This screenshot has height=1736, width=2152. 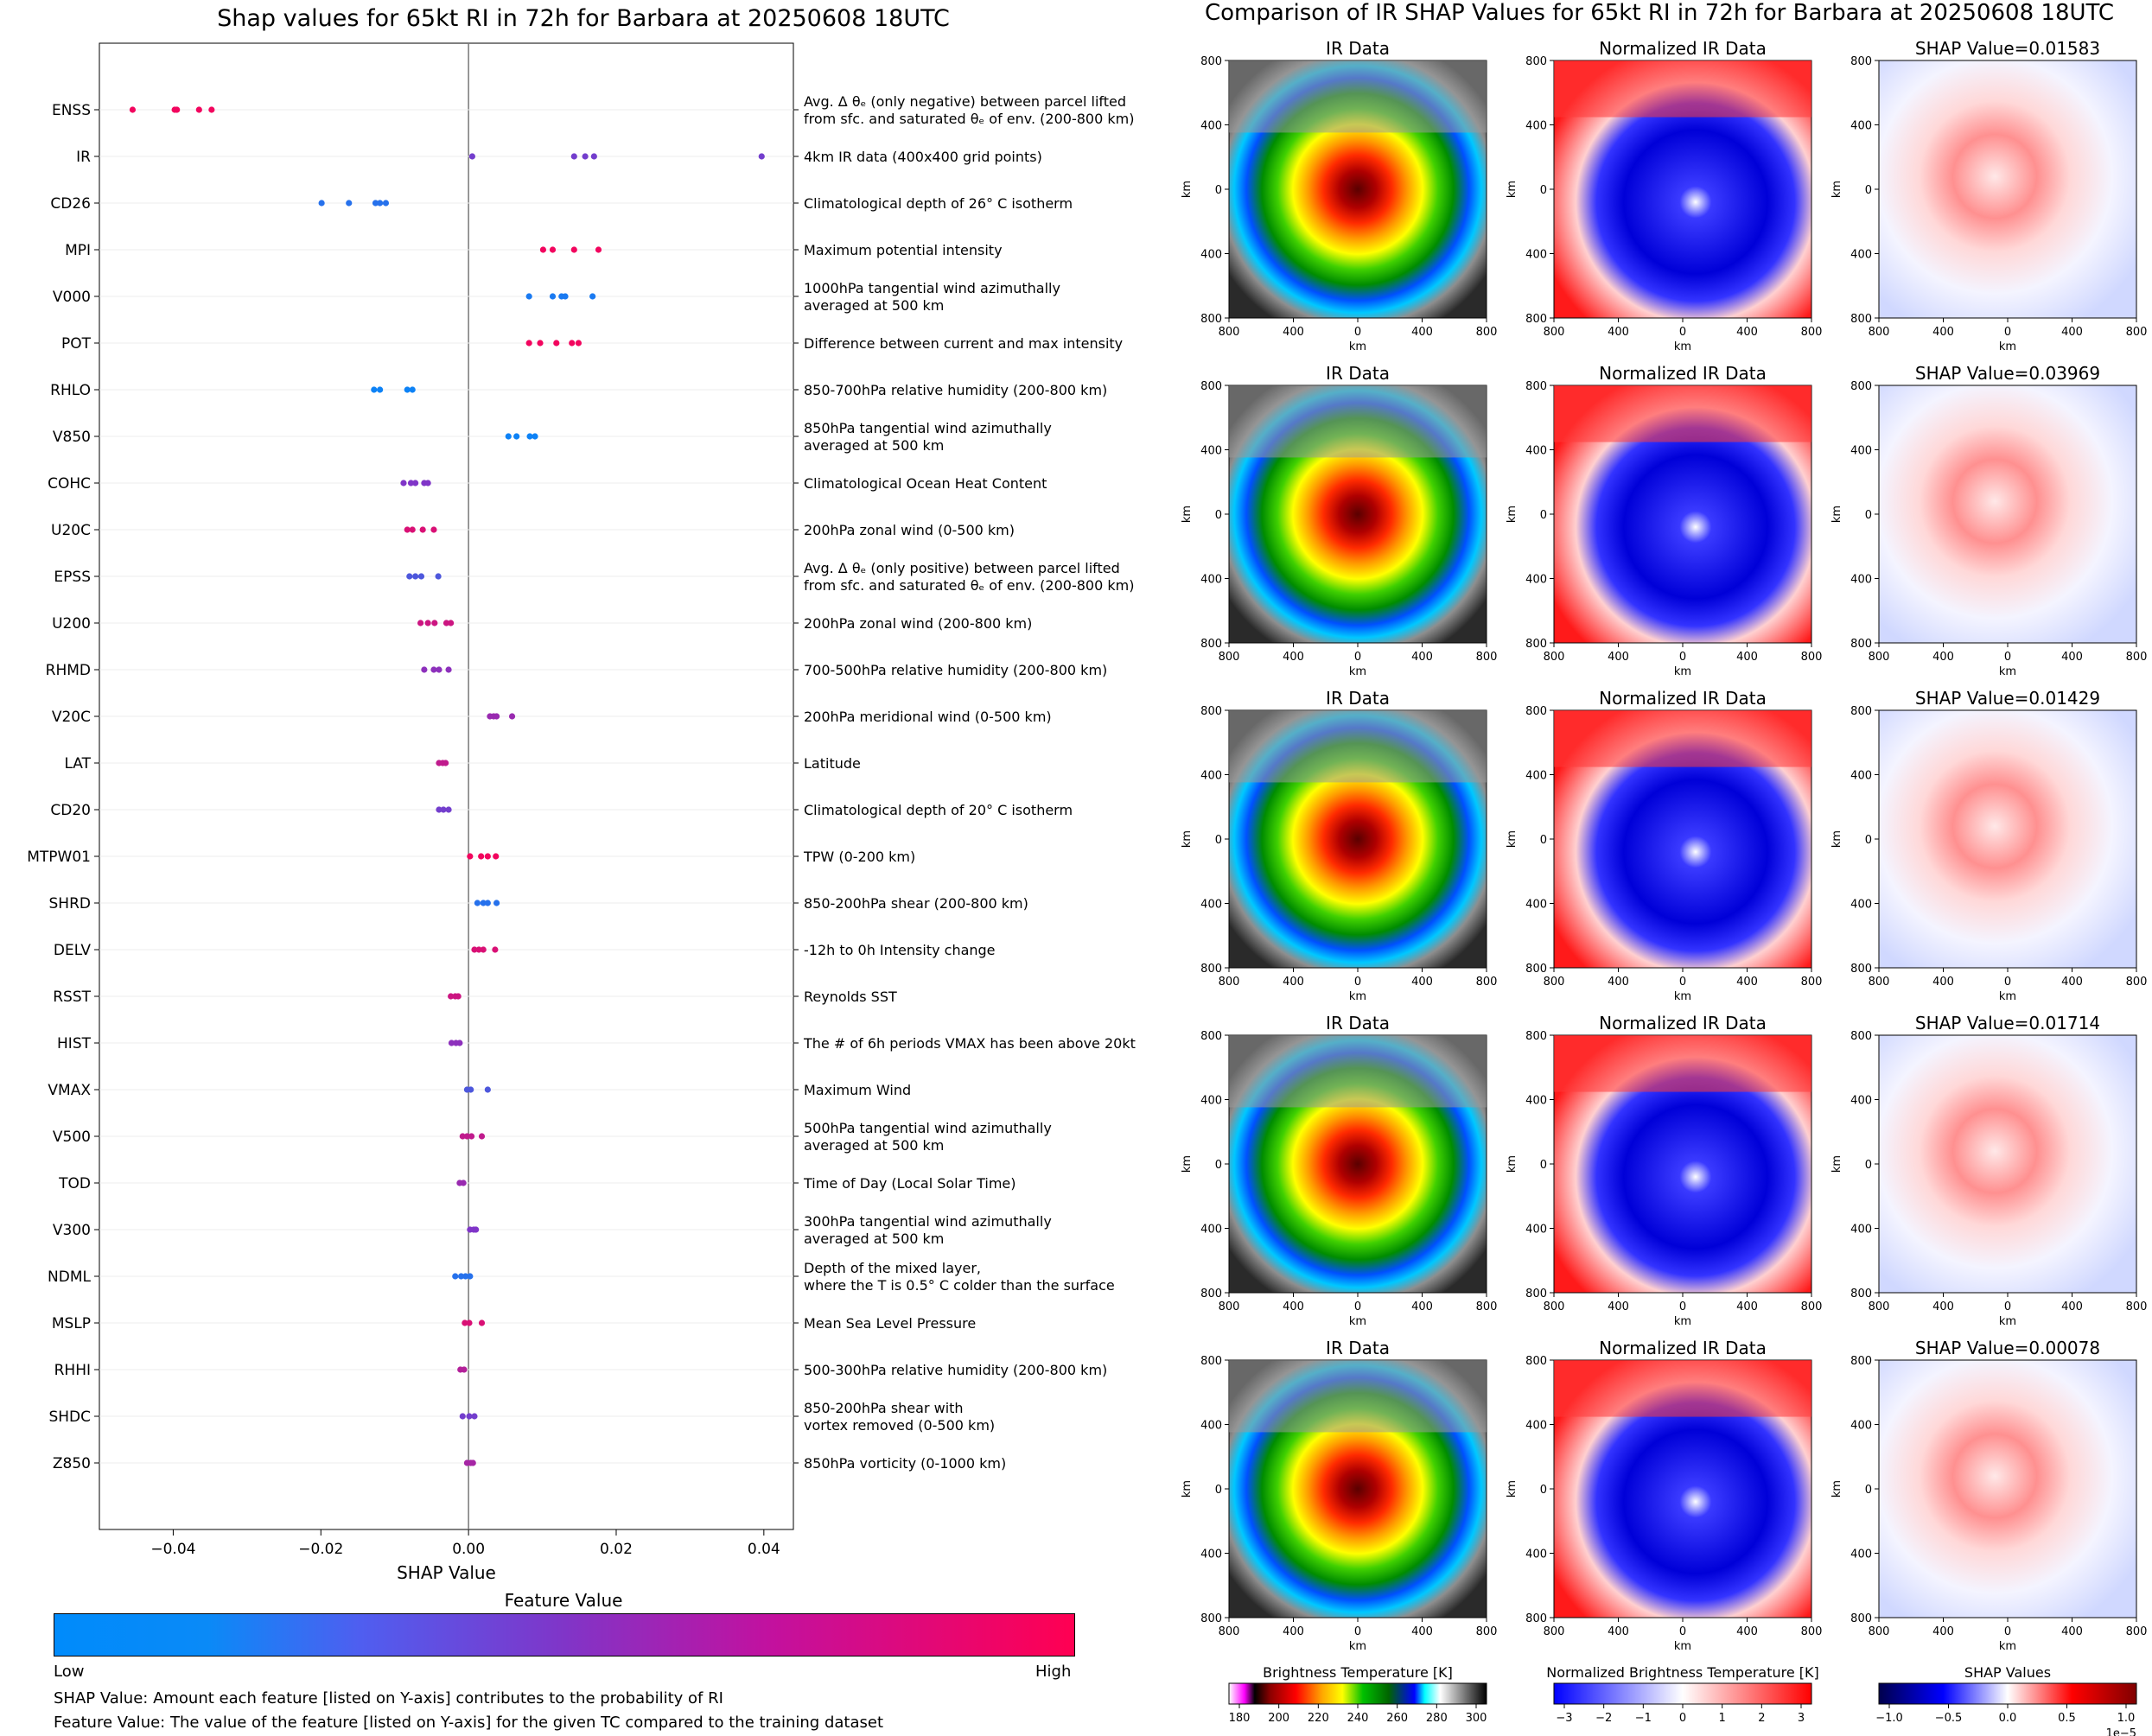 I want to click on colorbar-tick-label: 0, so click(x=1682, y=1718).